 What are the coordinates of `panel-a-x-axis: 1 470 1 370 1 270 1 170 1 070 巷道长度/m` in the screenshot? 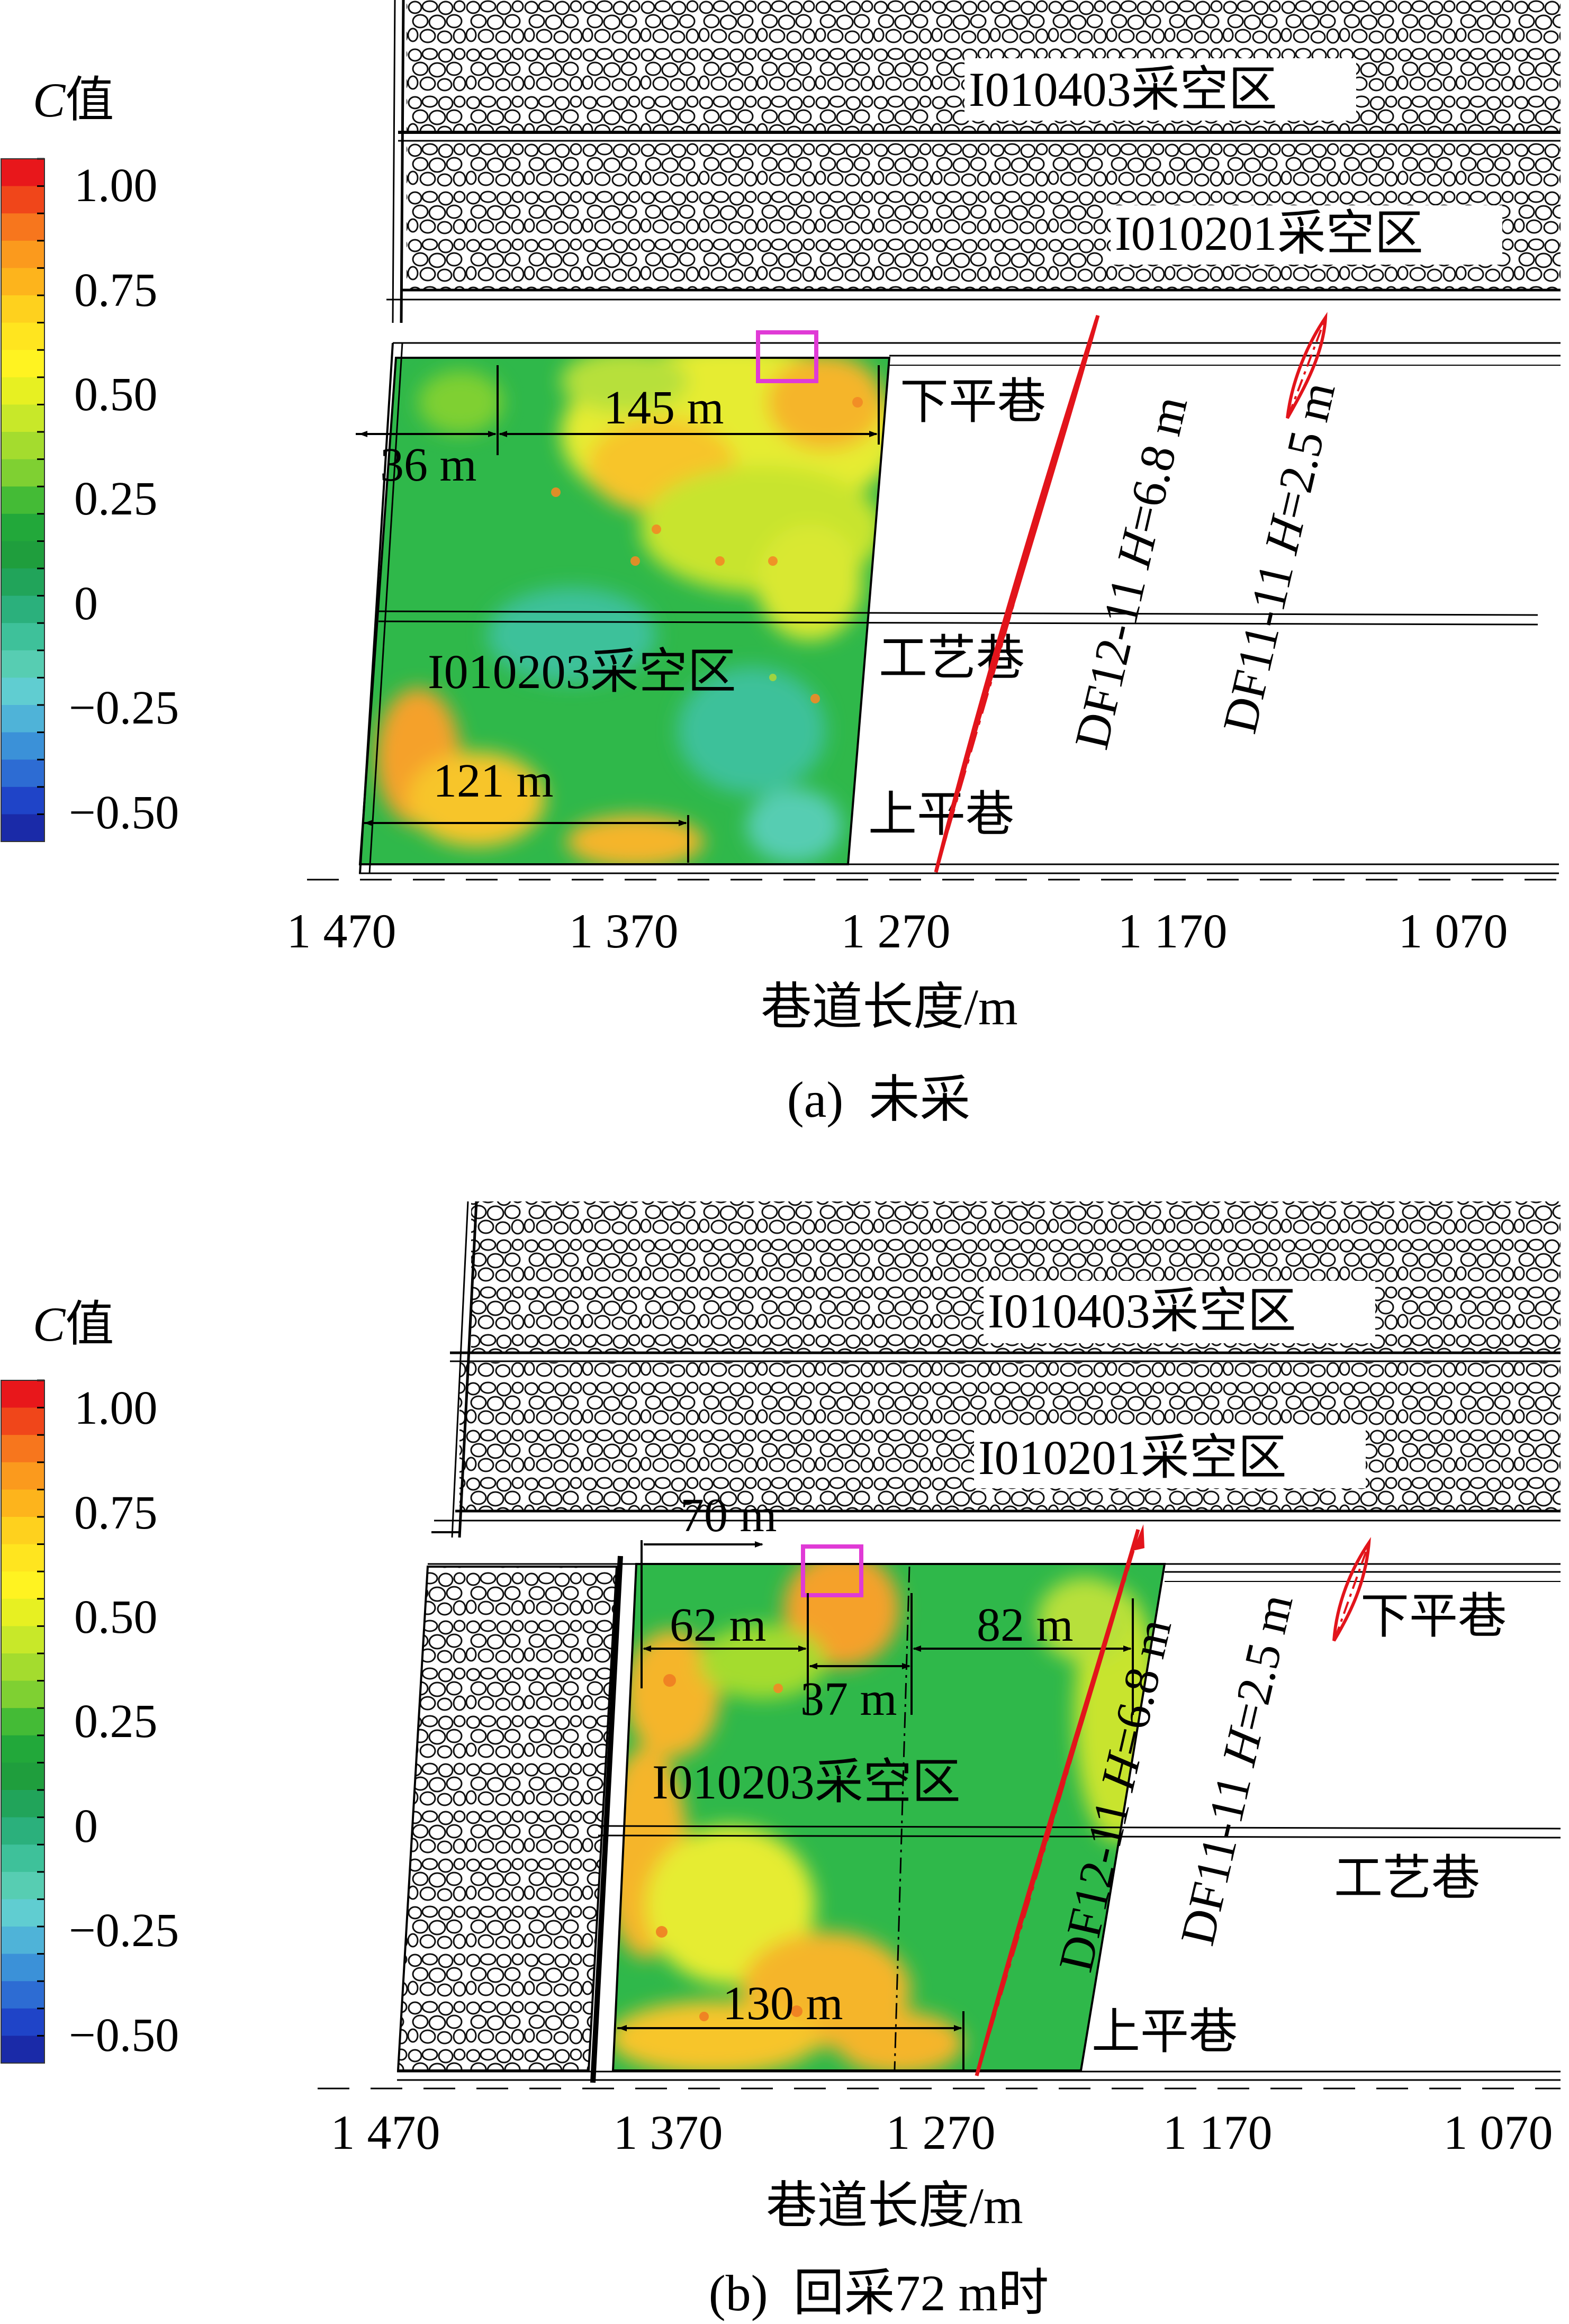 It's located at (924, 957).